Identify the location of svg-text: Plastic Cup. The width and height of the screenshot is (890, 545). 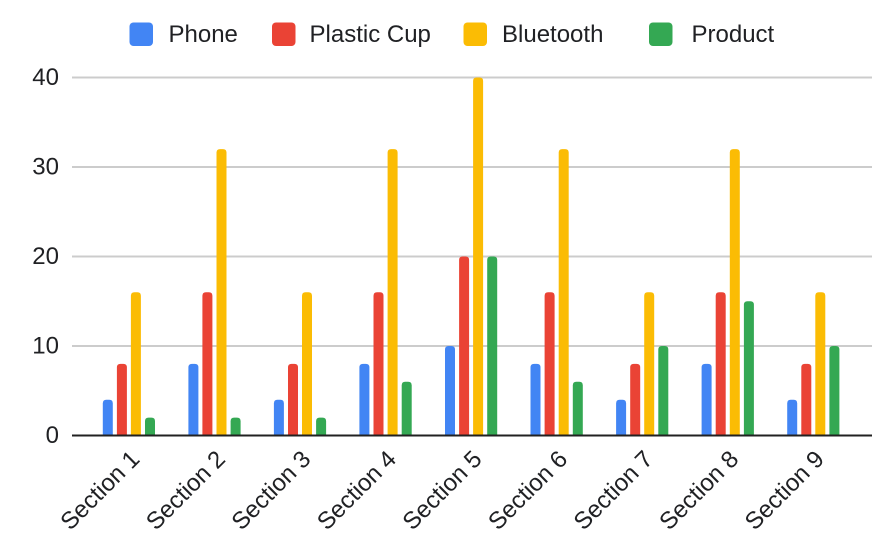
(370, 34).